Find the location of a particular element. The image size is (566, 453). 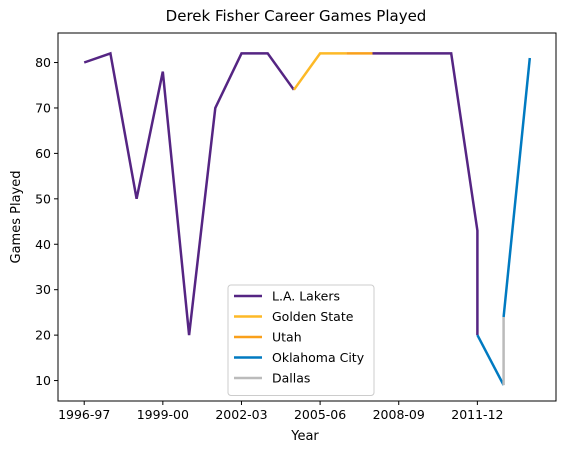

legend-label: Dallas is located at coordinates (291, 378).